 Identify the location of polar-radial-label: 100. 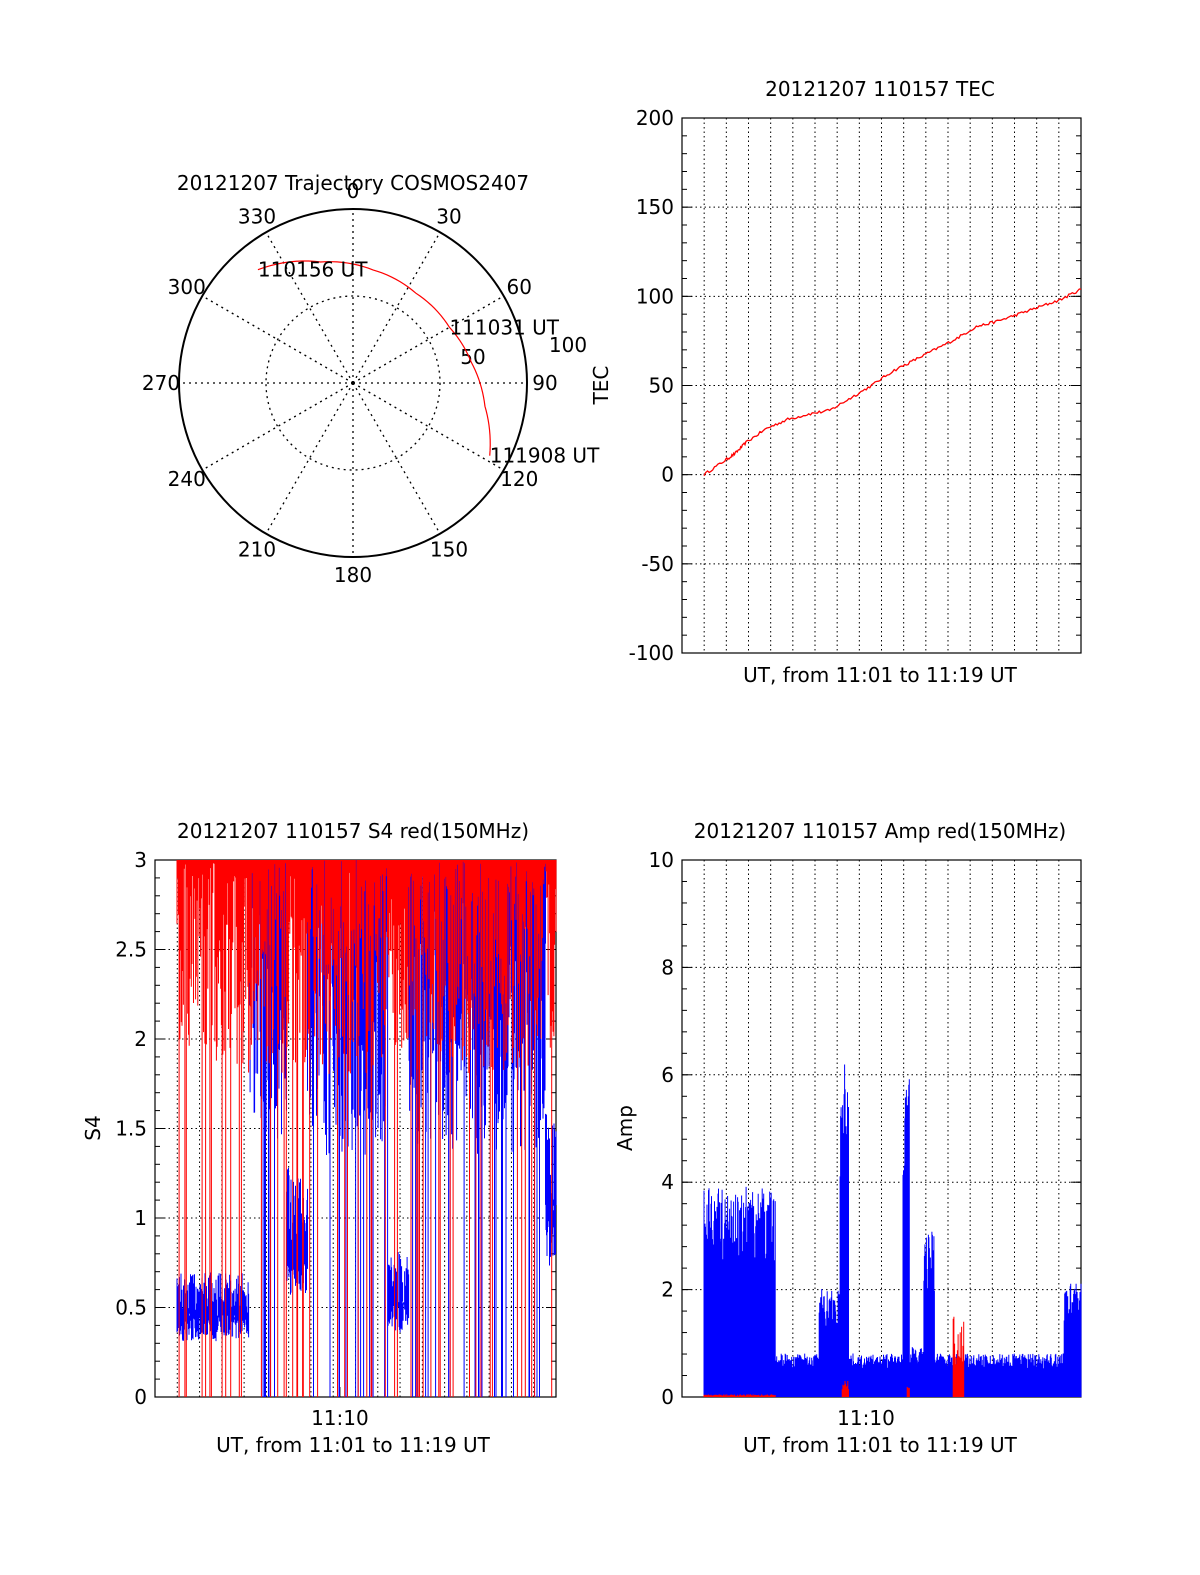
(568, 345).